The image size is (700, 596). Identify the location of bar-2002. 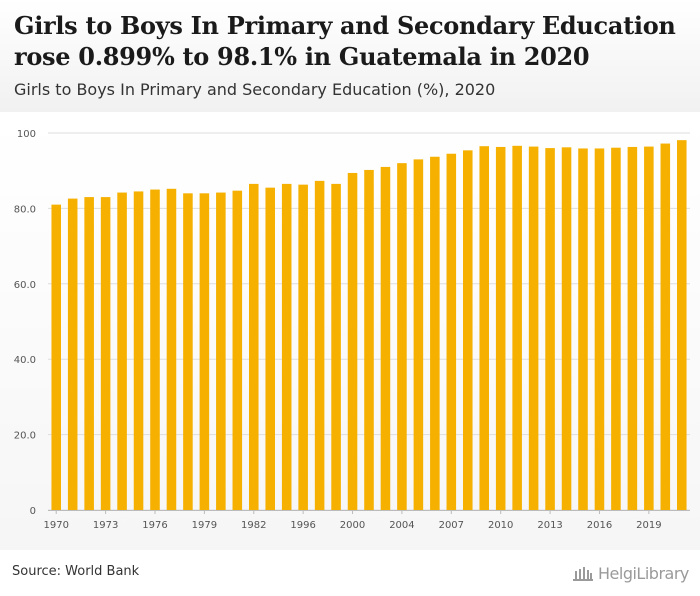
(402, 336).